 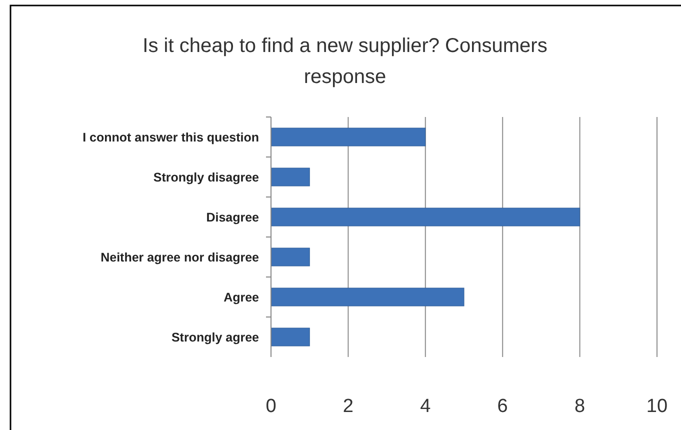 I want to click on x-tick-label: 0, so click(x=271, y=406).